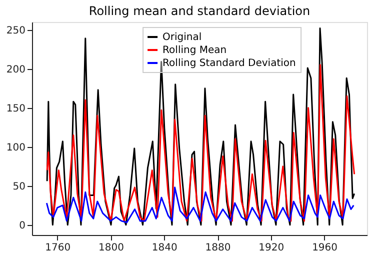 The image size is (378, 264). I want to click on y-tick-label: 0, so click(22, 226).